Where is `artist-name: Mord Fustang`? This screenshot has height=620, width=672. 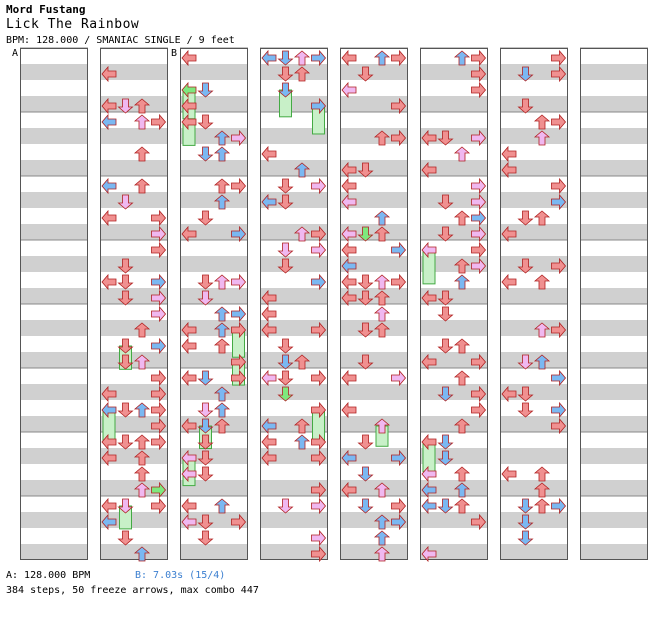 artist-name: Mord Fustang is located at coordinates (46, 9).